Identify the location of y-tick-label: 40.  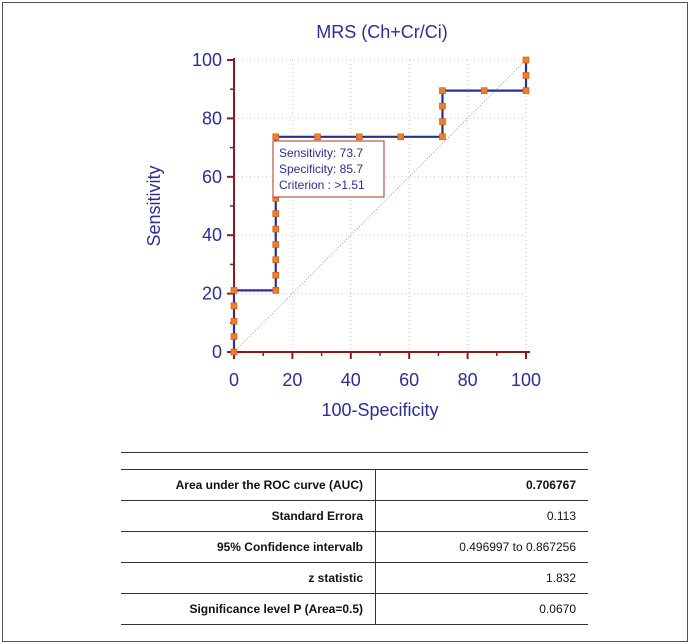
(212, 235).